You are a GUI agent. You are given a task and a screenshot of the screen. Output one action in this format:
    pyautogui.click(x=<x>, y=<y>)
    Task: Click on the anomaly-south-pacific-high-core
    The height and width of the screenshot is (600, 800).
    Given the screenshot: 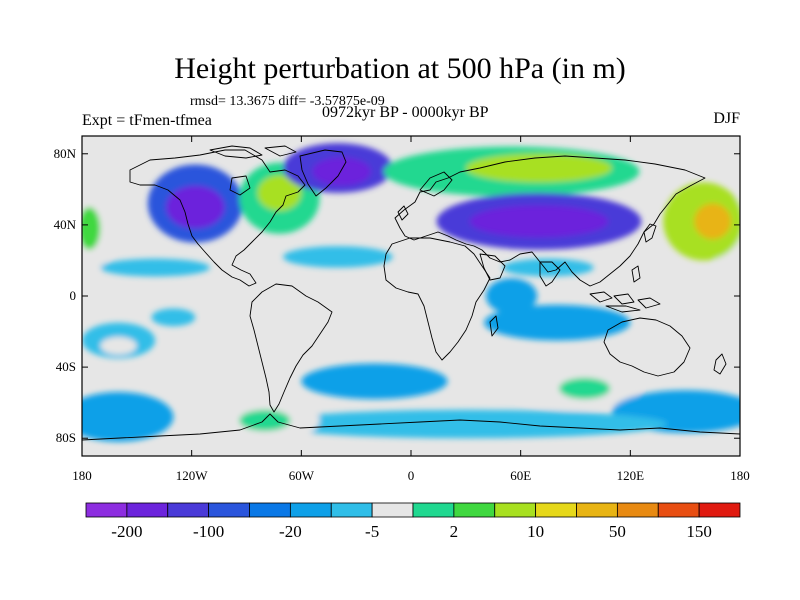 What is the action you would take?
    pyautogui.click(x=118, y=345)
    